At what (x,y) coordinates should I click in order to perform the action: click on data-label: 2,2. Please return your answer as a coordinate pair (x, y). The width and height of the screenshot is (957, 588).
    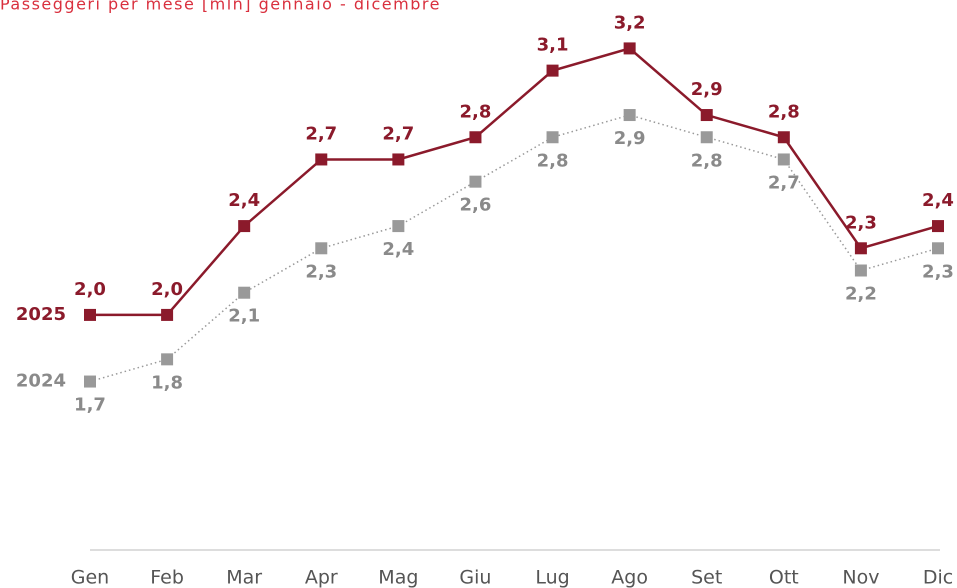
    Looking at the image, I should click on (861, 294).